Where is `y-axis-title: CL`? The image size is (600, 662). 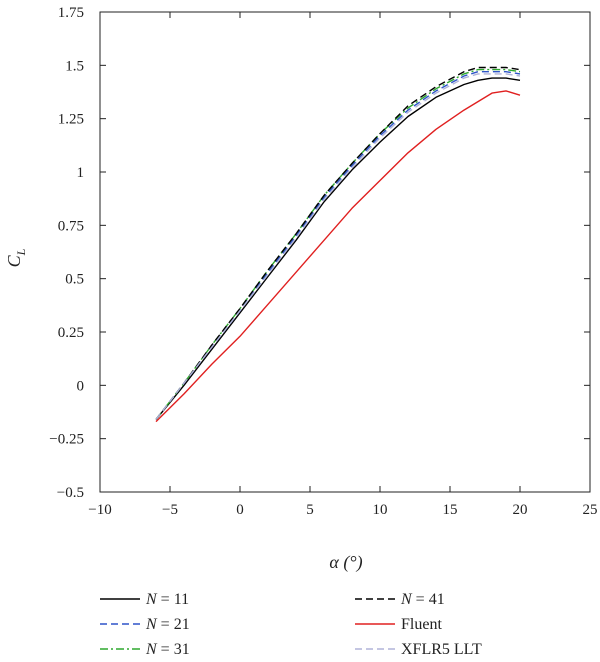 y-axis-title: CL is located at coordinates (16, 257).